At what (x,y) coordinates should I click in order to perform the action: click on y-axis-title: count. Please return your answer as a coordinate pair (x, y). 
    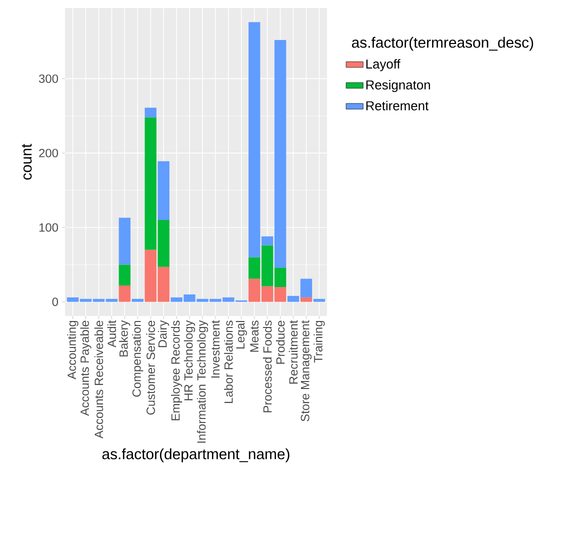
    Looking at the image, I should click on (27, 162).